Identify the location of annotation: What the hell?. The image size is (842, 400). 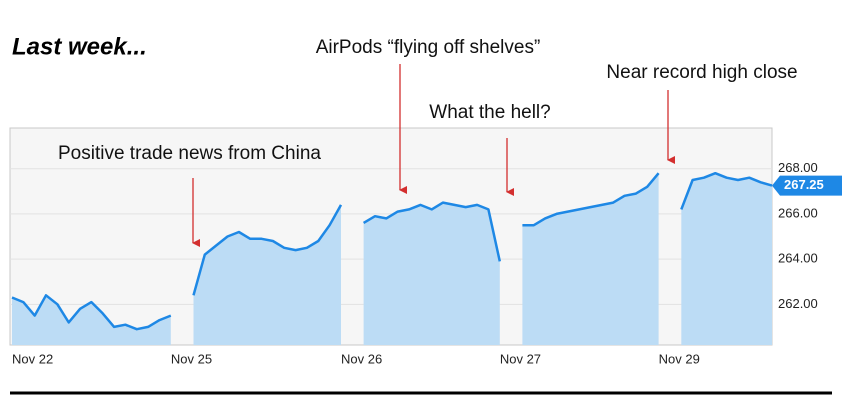
(489, 112).